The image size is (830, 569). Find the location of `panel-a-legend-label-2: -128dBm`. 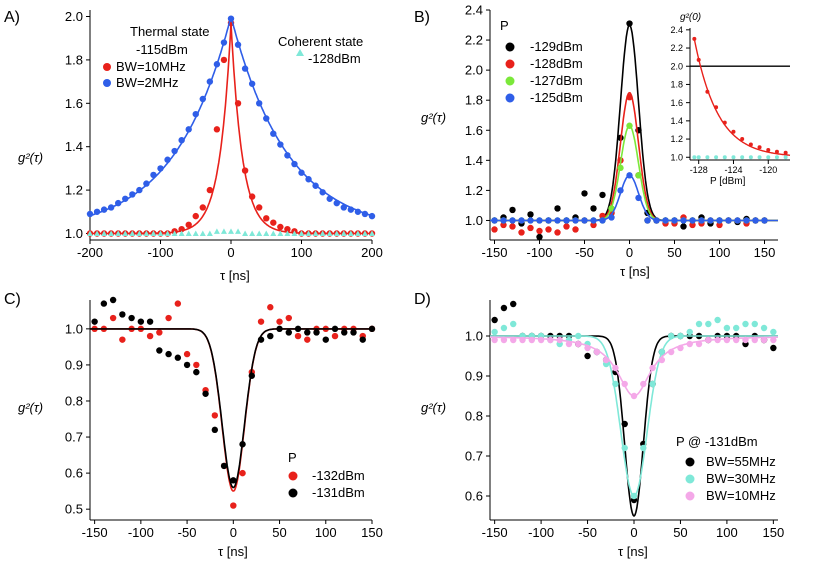

panel-a-legend-label-2: -128dBm is located at coordinates (334, 58).